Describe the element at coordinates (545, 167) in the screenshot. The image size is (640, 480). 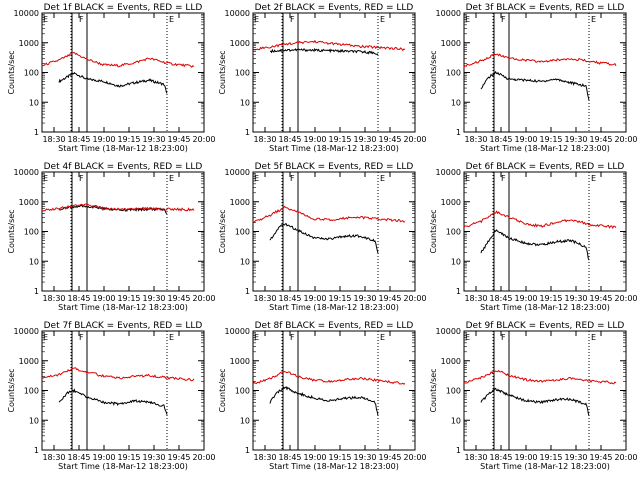
I see `panel-title: Det 6f BLACK = Events, RED = LLD` at that location.